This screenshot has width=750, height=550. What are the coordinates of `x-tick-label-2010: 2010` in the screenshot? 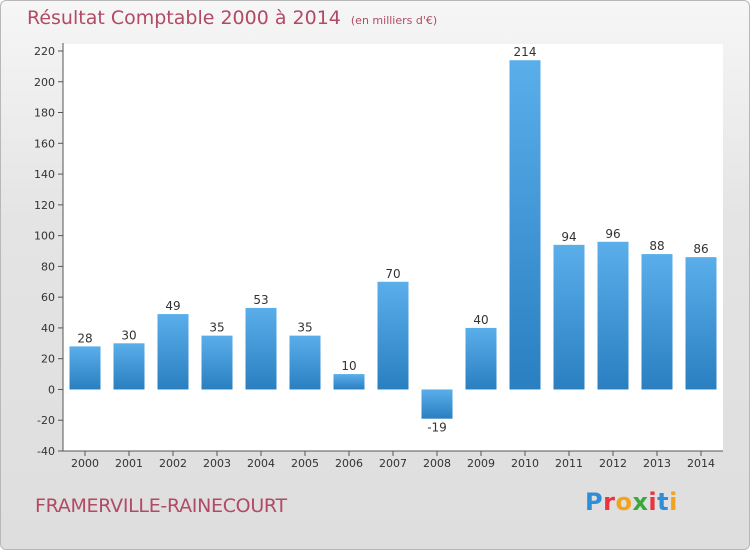 It's located at (525, 463).